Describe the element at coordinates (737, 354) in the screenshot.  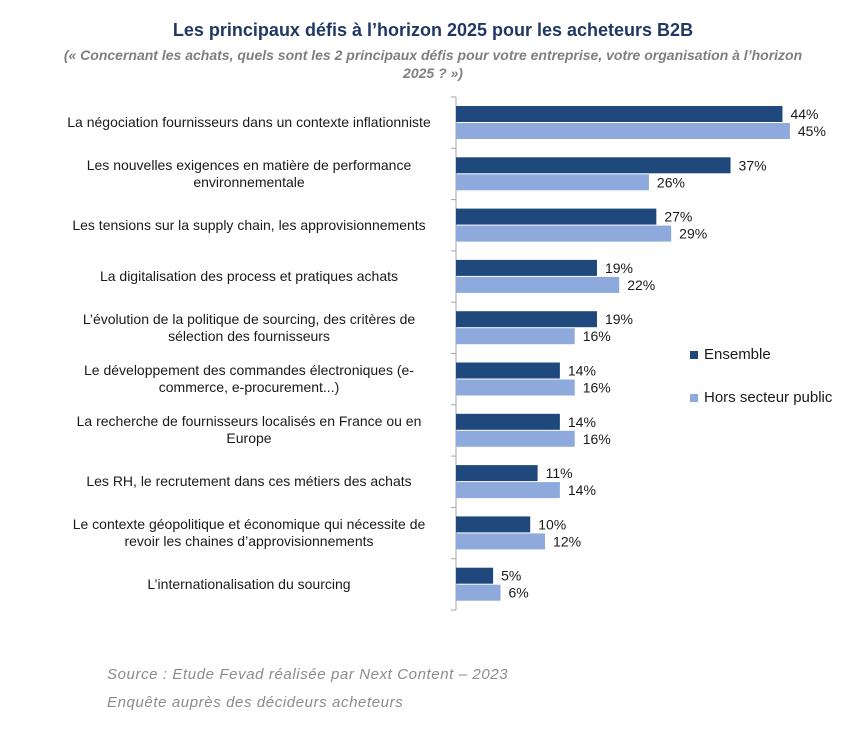
I see `legend-label-ensemble: Ensemble` at that location.